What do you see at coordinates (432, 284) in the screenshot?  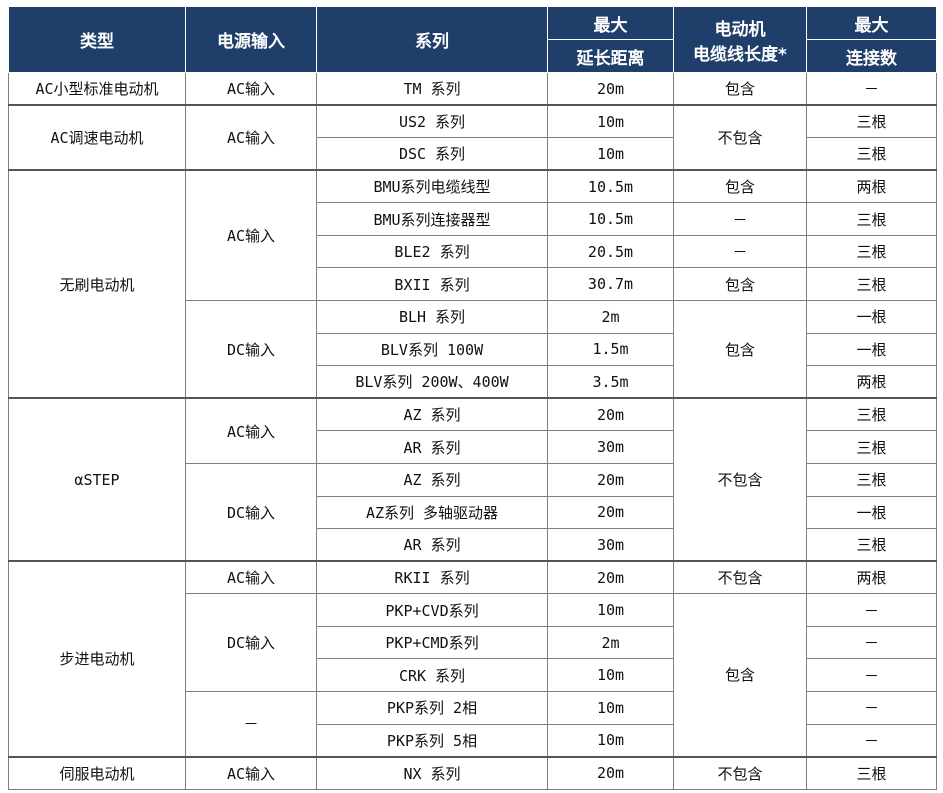 I see `series-cell: BXII 系列` at bounding box center [432, 284].